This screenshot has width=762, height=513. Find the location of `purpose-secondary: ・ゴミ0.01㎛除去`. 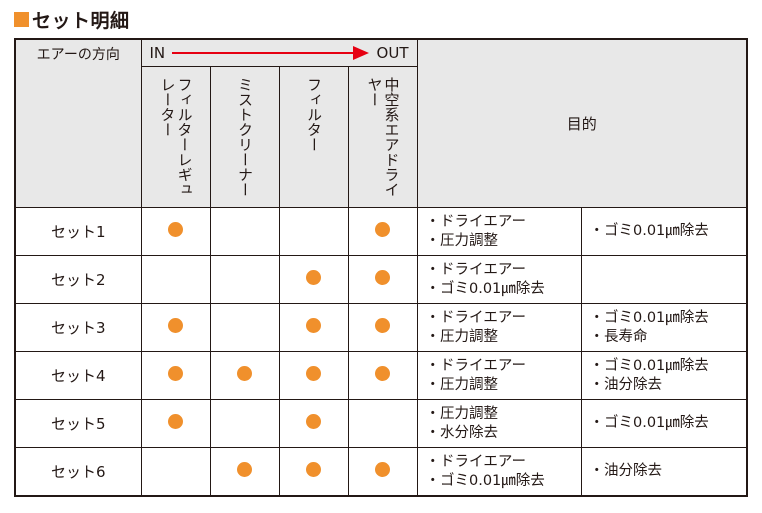

purpose-secondary: ・ゴミ0.01㎛除去 is located at coordinates (664, 423).